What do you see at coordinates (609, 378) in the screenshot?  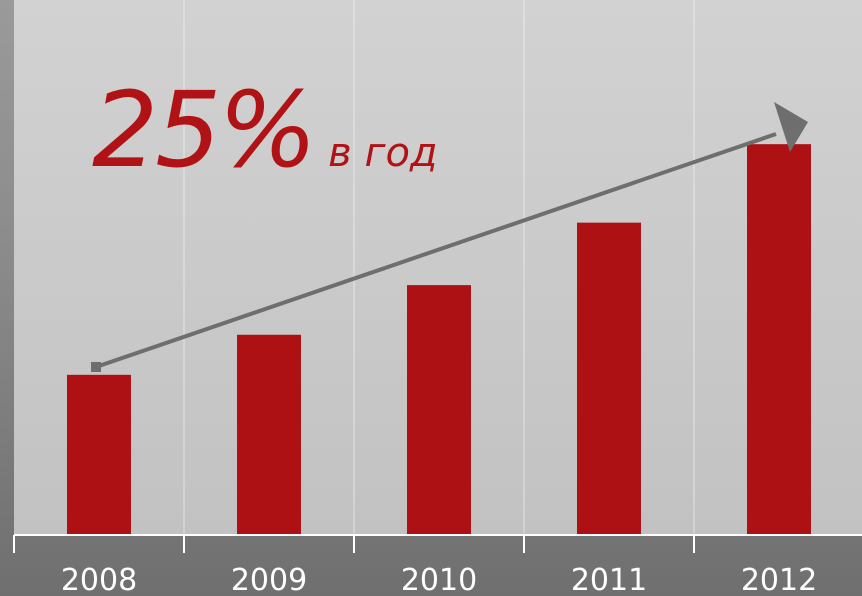 I see `bar-2011` at bounding box center [609, 378].